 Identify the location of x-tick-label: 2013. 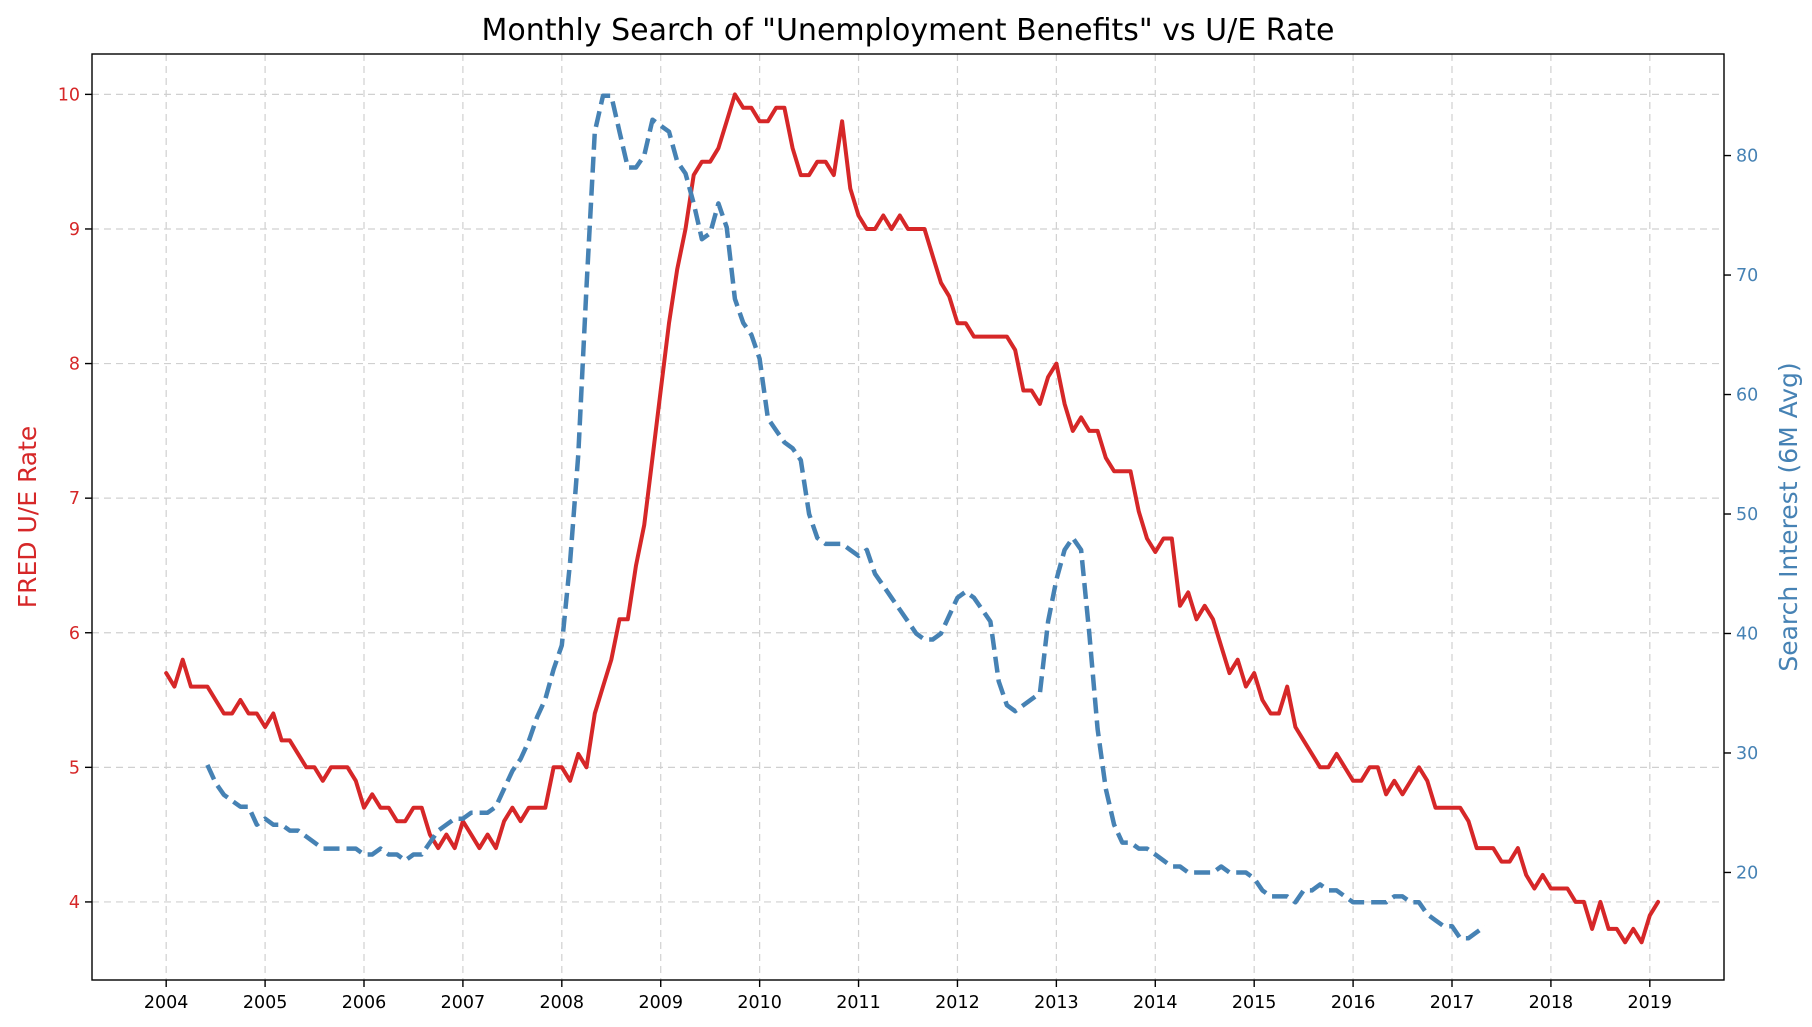
(1056, 1003).